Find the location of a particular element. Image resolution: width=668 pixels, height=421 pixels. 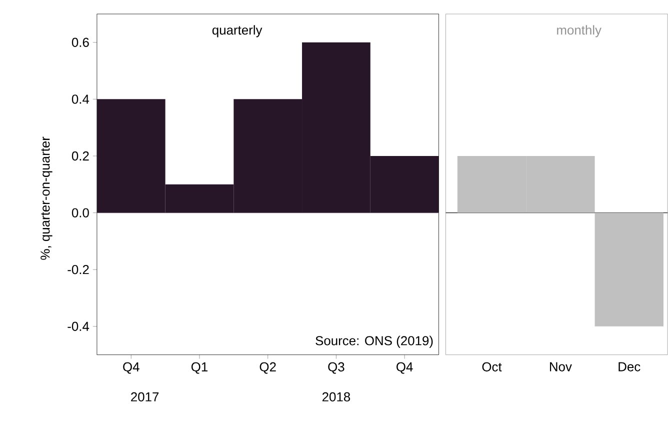

x-tick-label: Oct is located at coordinates (492, 367).